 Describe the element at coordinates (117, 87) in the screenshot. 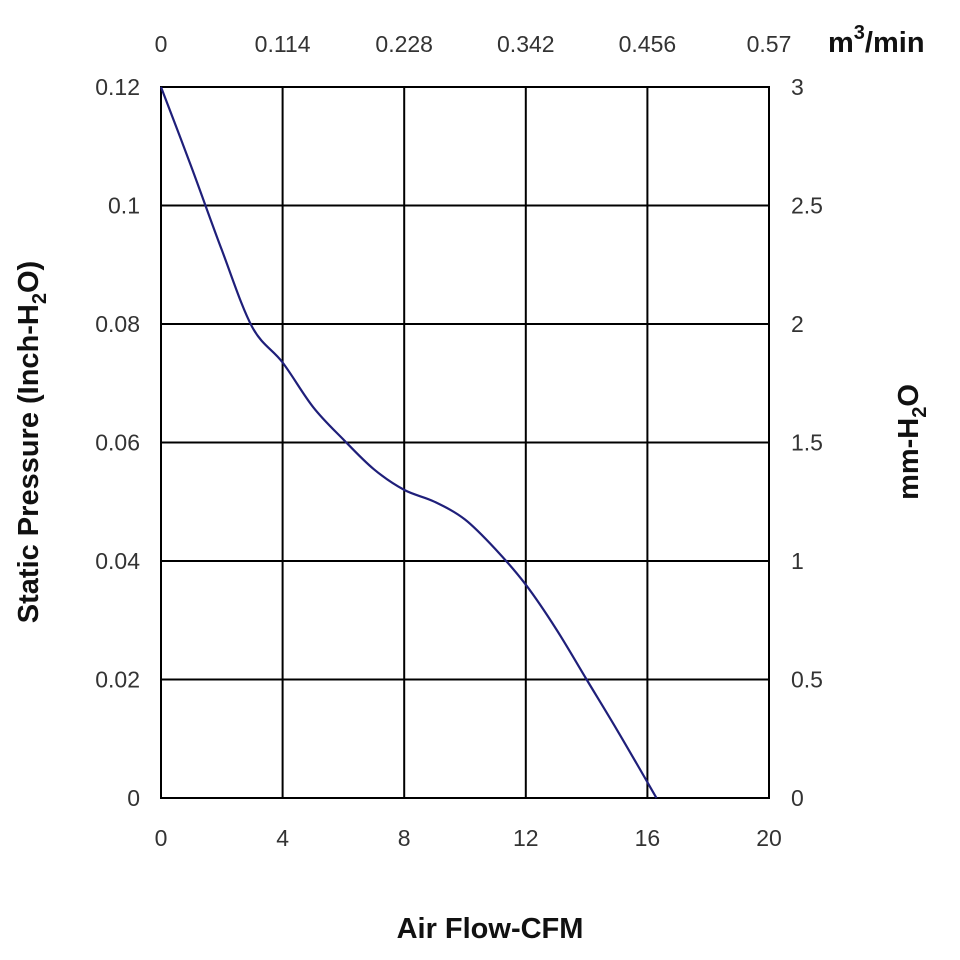

I see `y-tick-label: 0.12` at that location.